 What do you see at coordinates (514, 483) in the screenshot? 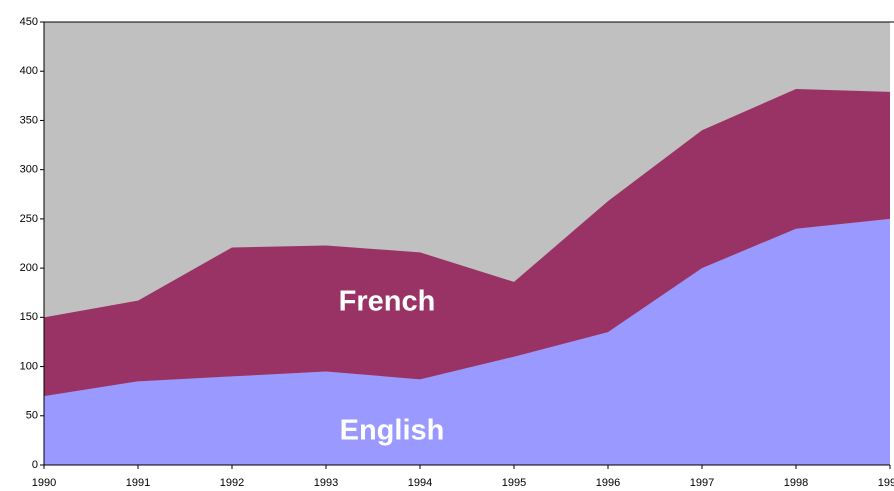
I see `x-tick-label: 1995` at bounding box center [514, 483].